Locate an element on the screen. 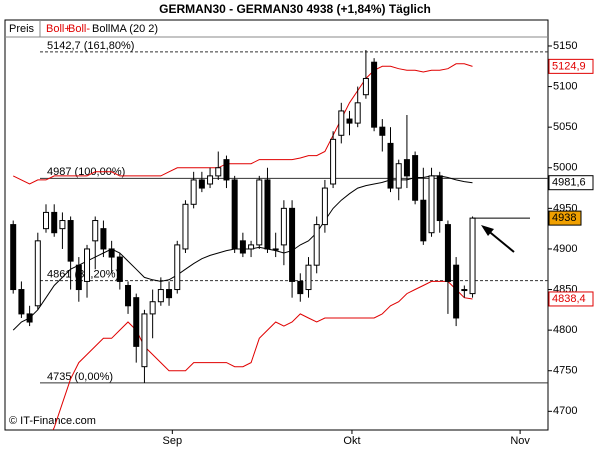 Image resolution: width=600 pixels, height=450 pixels. price-label: Preis is located at coordinates (22, 29).